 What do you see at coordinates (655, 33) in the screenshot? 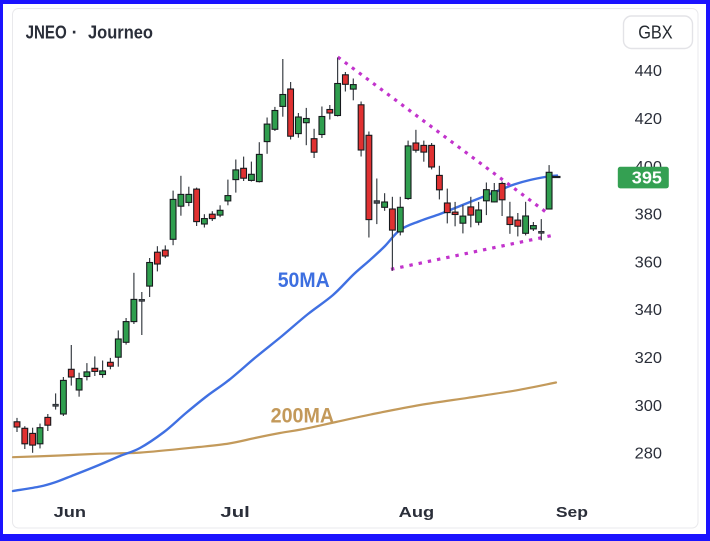
I see `svg-text: GBX` at bounding box center [655, 33].